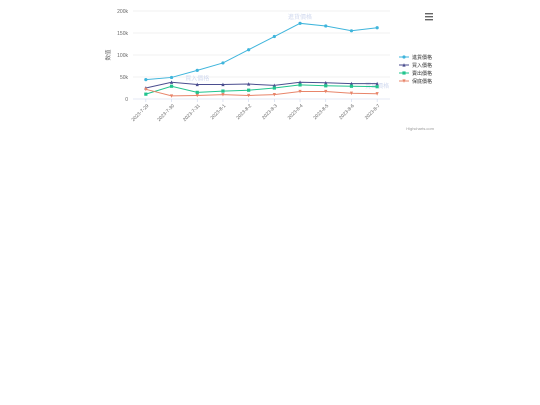 The image size is (540, 405). Describe the element at coordinates (122, 34) in the screenshot. I see `y-tick-label: 150k` at that location.